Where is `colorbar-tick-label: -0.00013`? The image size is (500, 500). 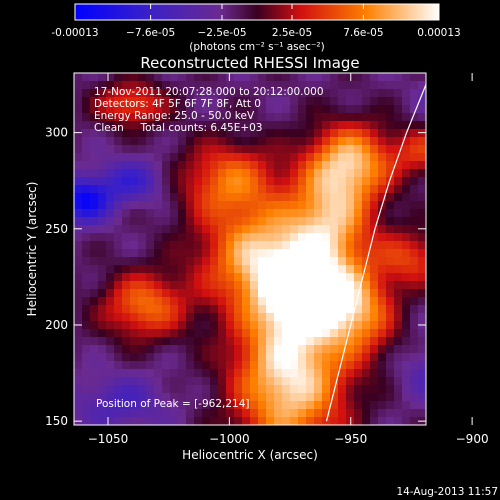
colorbar-tick-label: -0.00013 is located at coordinates (74, 33).